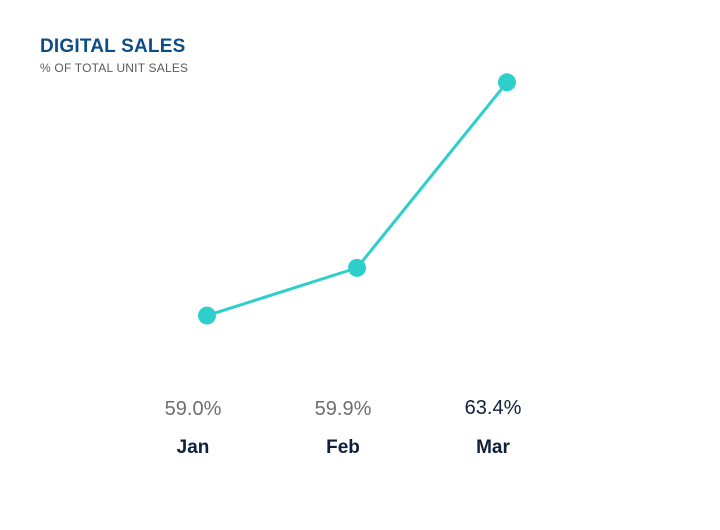 This screenshot has width=720, height=530. What do you see at coordinates (357, 267) in the screenshot?
I see `data-point-feb` at bounding box center [357, 267].